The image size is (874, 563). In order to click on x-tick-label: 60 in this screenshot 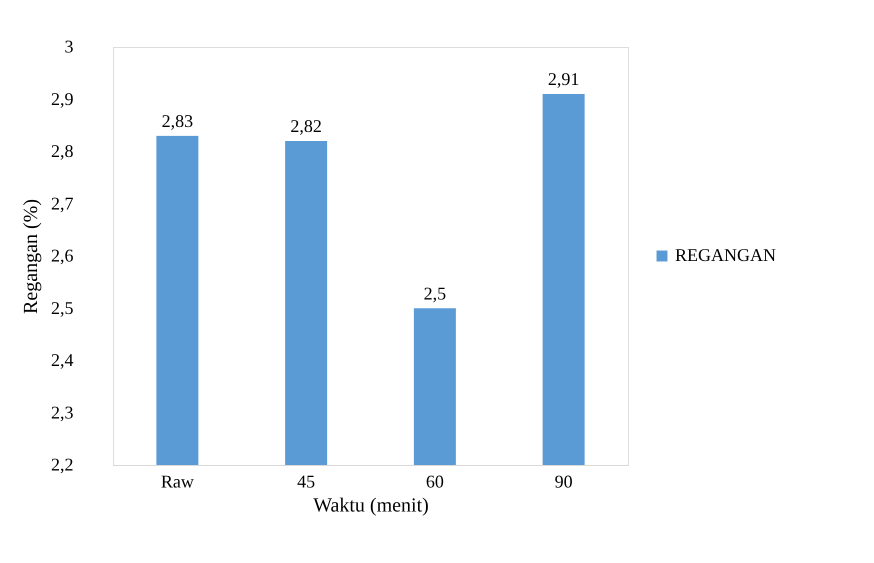, I will do `click(435, 482)`.